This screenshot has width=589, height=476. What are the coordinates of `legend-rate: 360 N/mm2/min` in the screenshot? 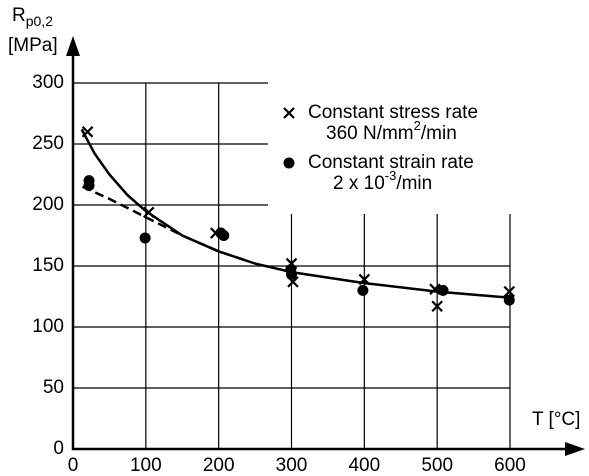 It's located at (391, 131).